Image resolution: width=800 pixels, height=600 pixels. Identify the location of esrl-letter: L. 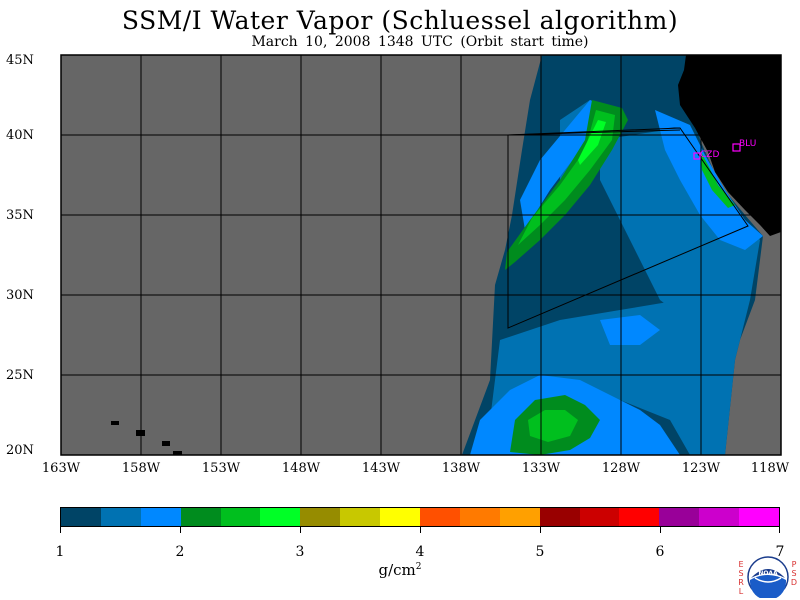
(741, 591).